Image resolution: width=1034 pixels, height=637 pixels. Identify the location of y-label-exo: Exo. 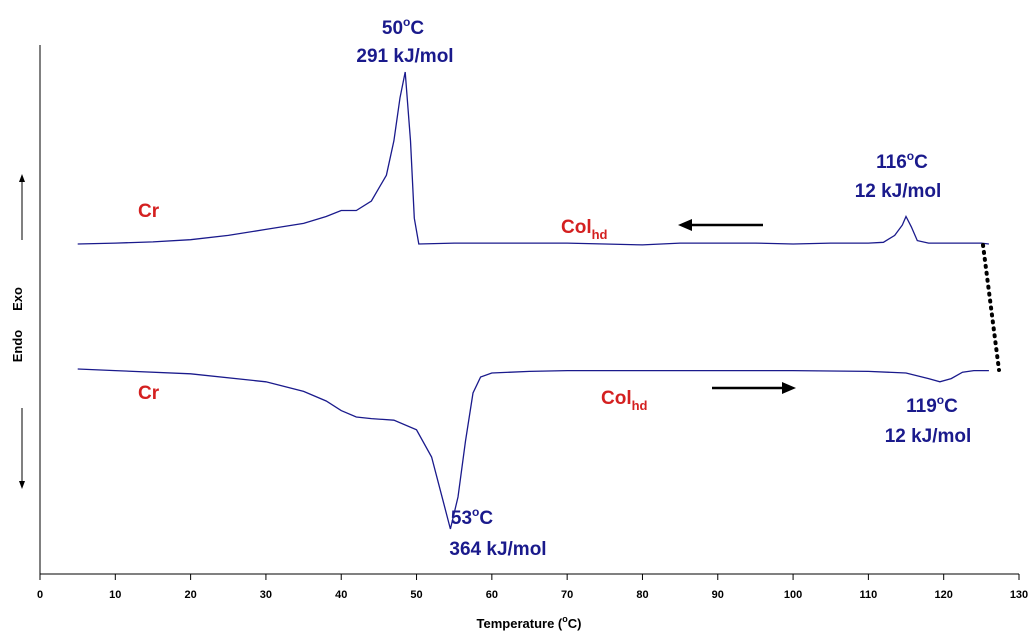
(17, 299).